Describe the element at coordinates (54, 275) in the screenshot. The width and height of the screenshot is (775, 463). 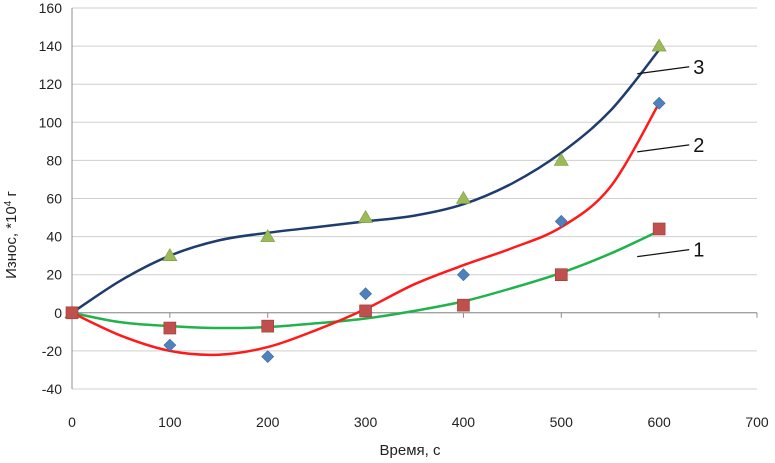
I see `y-tick-label: 20` at that location.